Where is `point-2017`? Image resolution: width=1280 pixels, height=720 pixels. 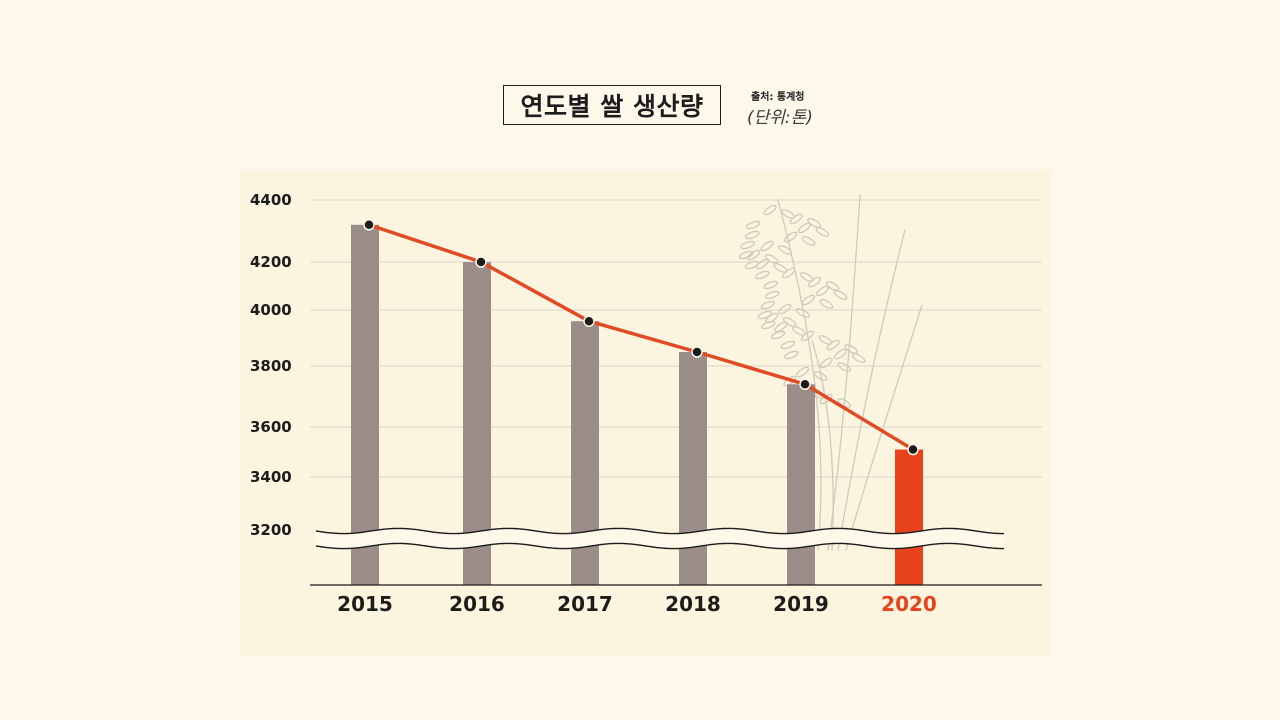
point-2017 is located at coordinates (589, 321).